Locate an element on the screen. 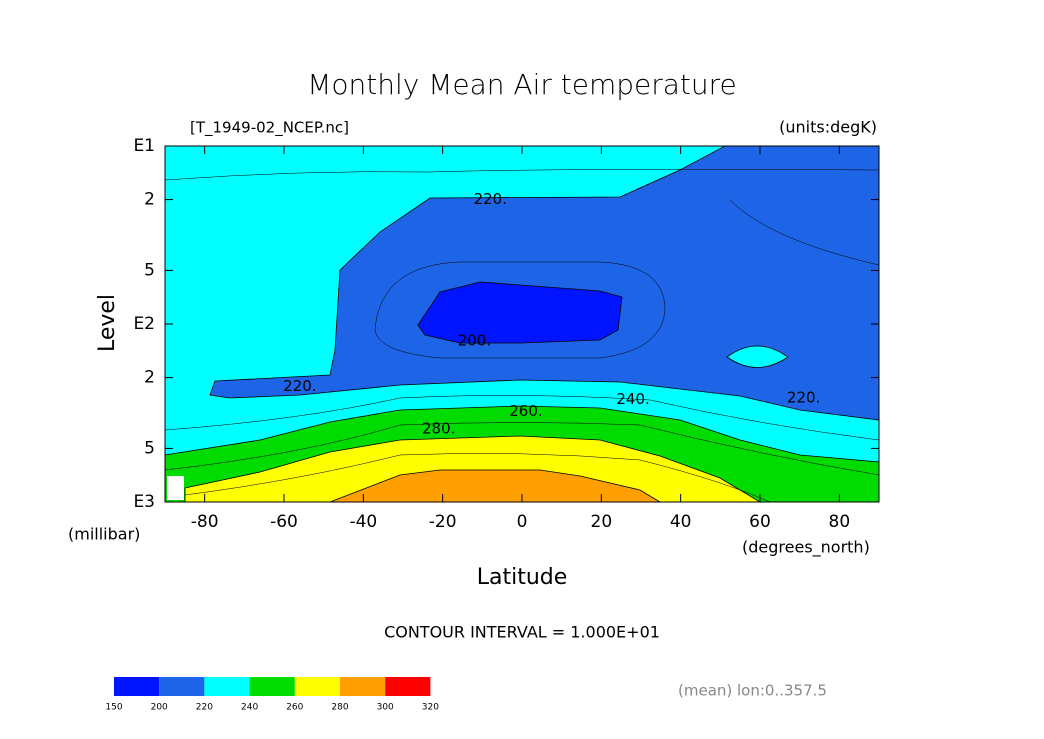  colorbar-label: 150 is located at coordinates (113, 708).